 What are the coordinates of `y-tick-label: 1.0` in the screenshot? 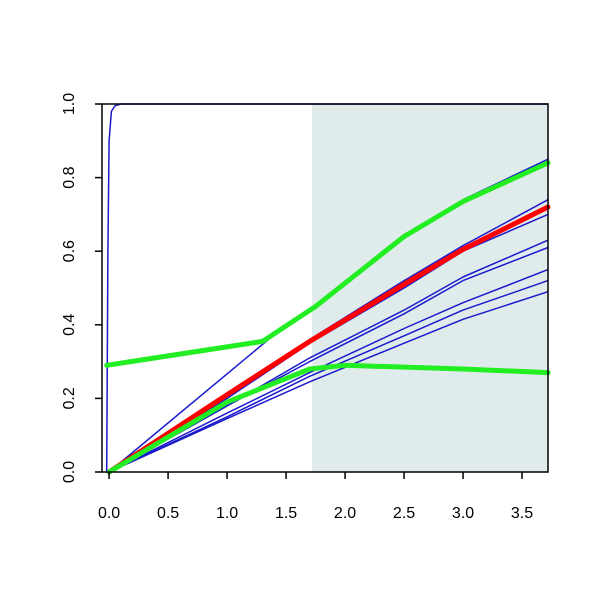 It's located at (69, 104).